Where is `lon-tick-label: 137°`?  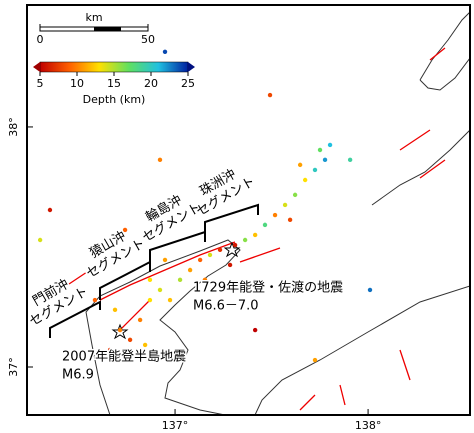
lon-tick-label: 137° is located at coordinates (175, 425).